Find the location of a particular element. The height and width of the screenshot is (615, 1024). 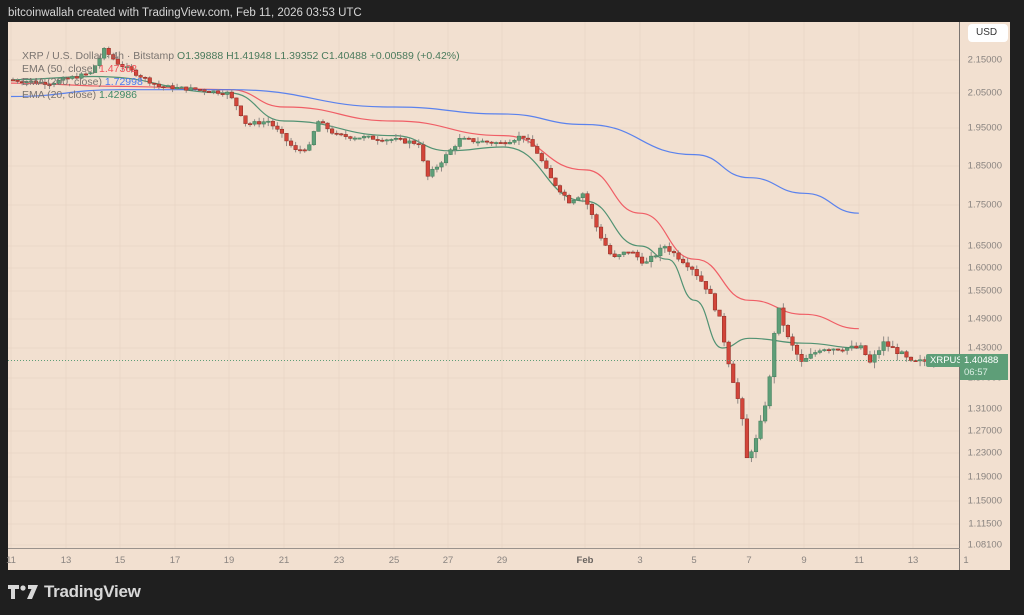

indicator-value: 1.72998 is located at coordinates (123, 82).